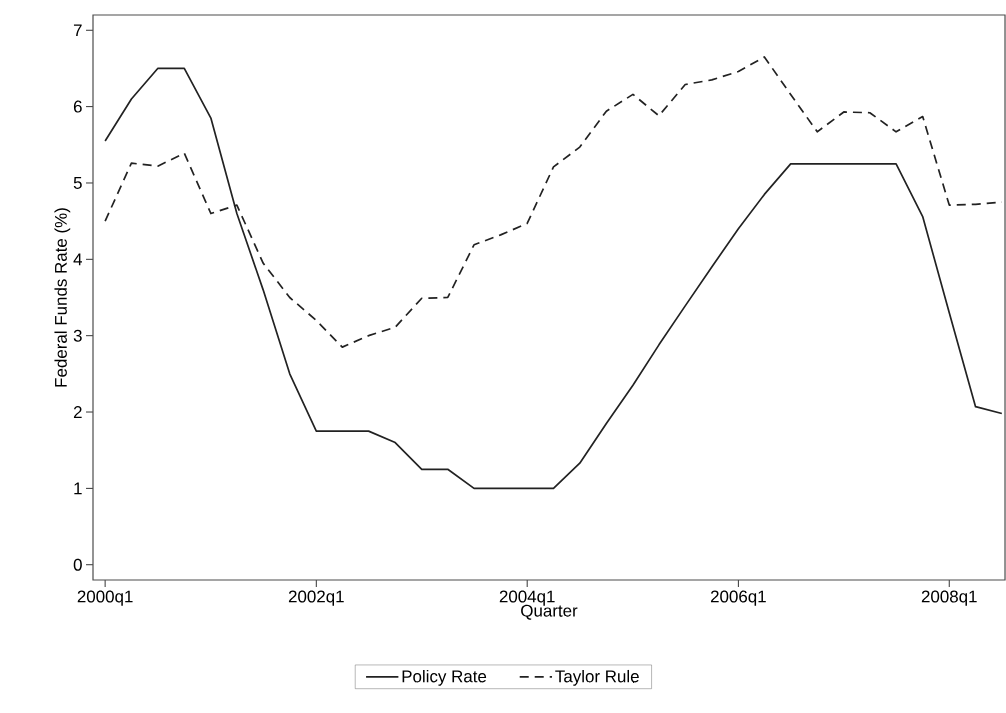  Describe the element at coordinates (549, 612) in the screenshot. I see `x-axis-title: Quarter` at that location.